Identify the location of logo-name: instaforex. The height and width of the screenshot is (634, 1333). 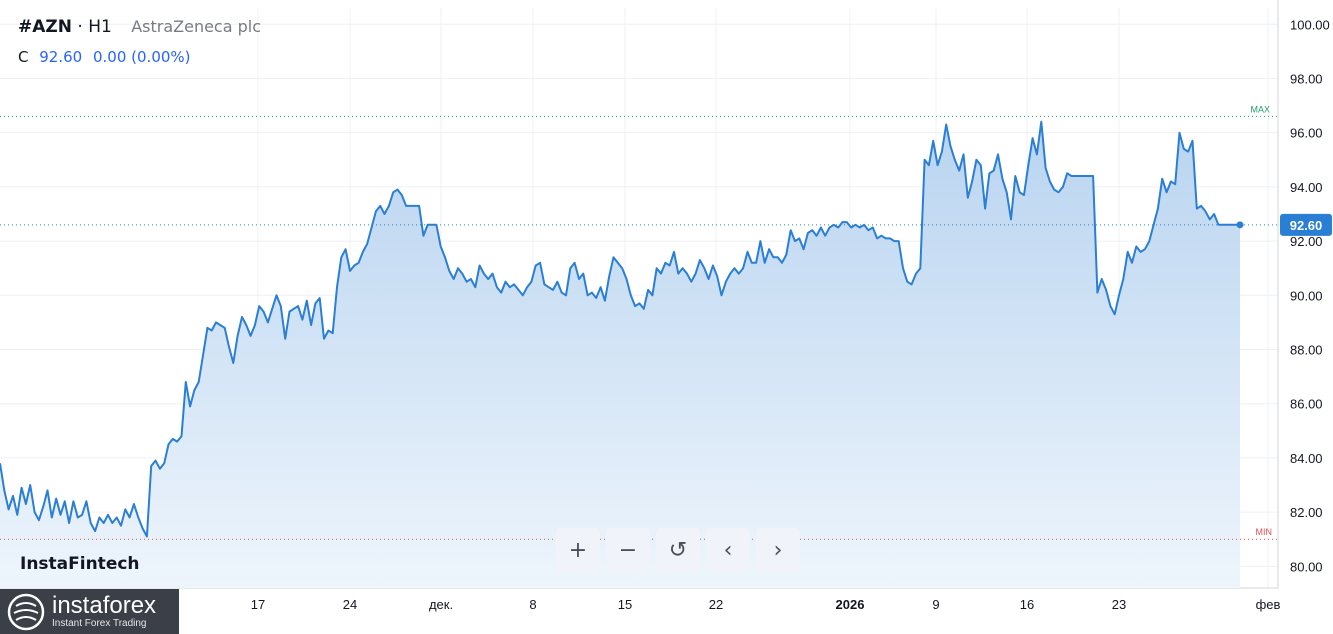
(104, 605).